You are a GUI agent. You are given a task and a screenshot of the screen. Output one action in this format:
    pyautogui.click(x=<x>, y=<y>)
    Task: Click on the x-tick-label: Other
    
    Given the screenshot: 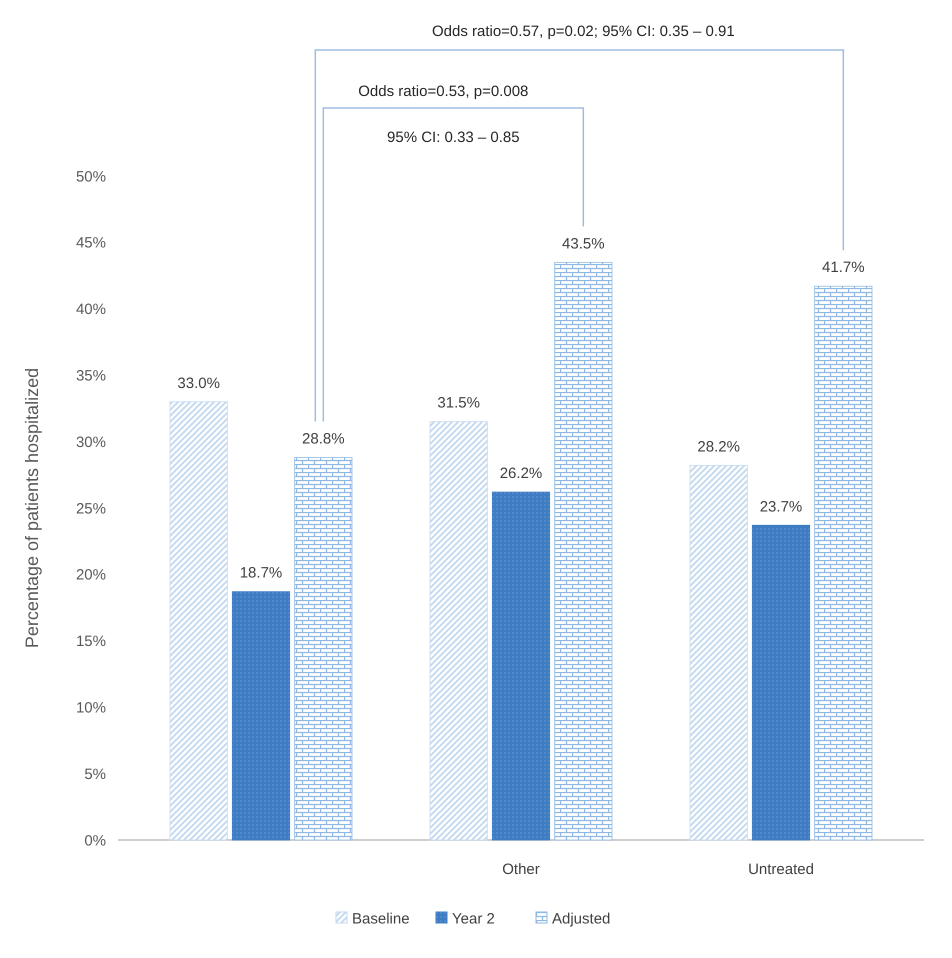 What is the action you would take?
    pyautogui.click(x=521, y=869)
    